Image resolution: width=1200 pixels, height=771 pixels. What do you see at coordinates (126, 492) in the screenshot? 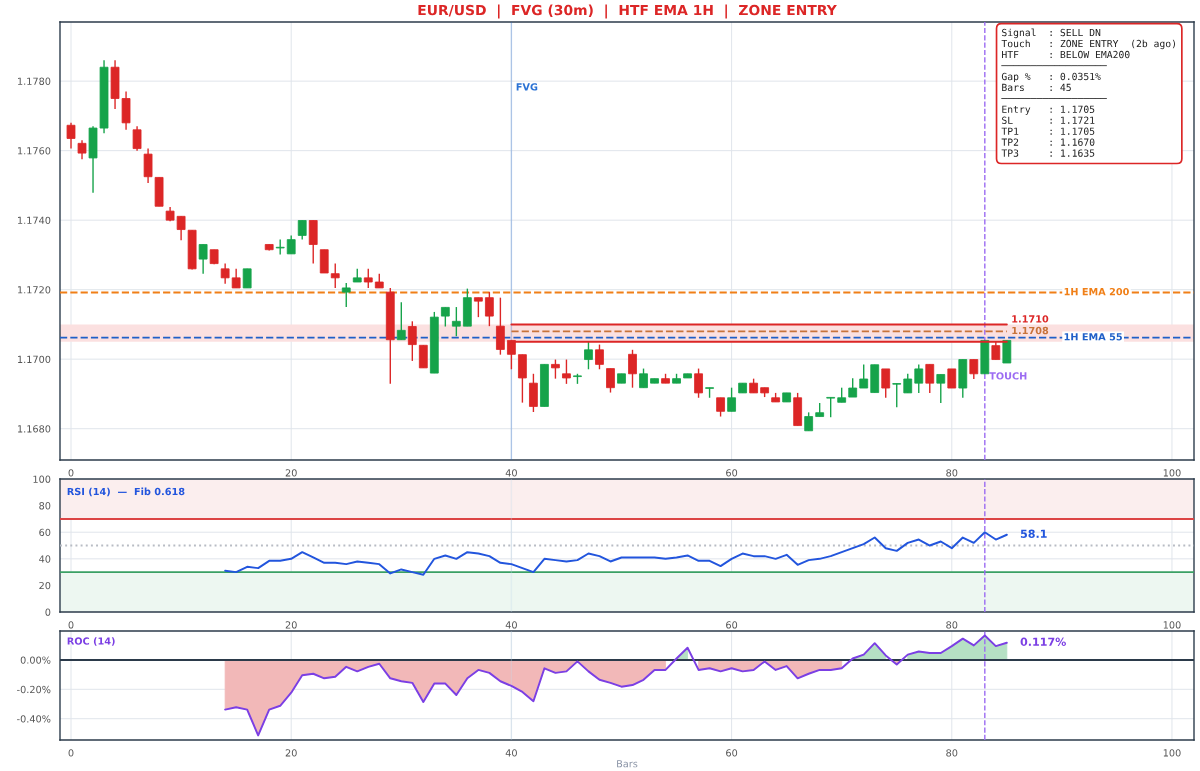
I see `annotation: RSI (14) — Fib 0.618` at bounding box center [126, 492].